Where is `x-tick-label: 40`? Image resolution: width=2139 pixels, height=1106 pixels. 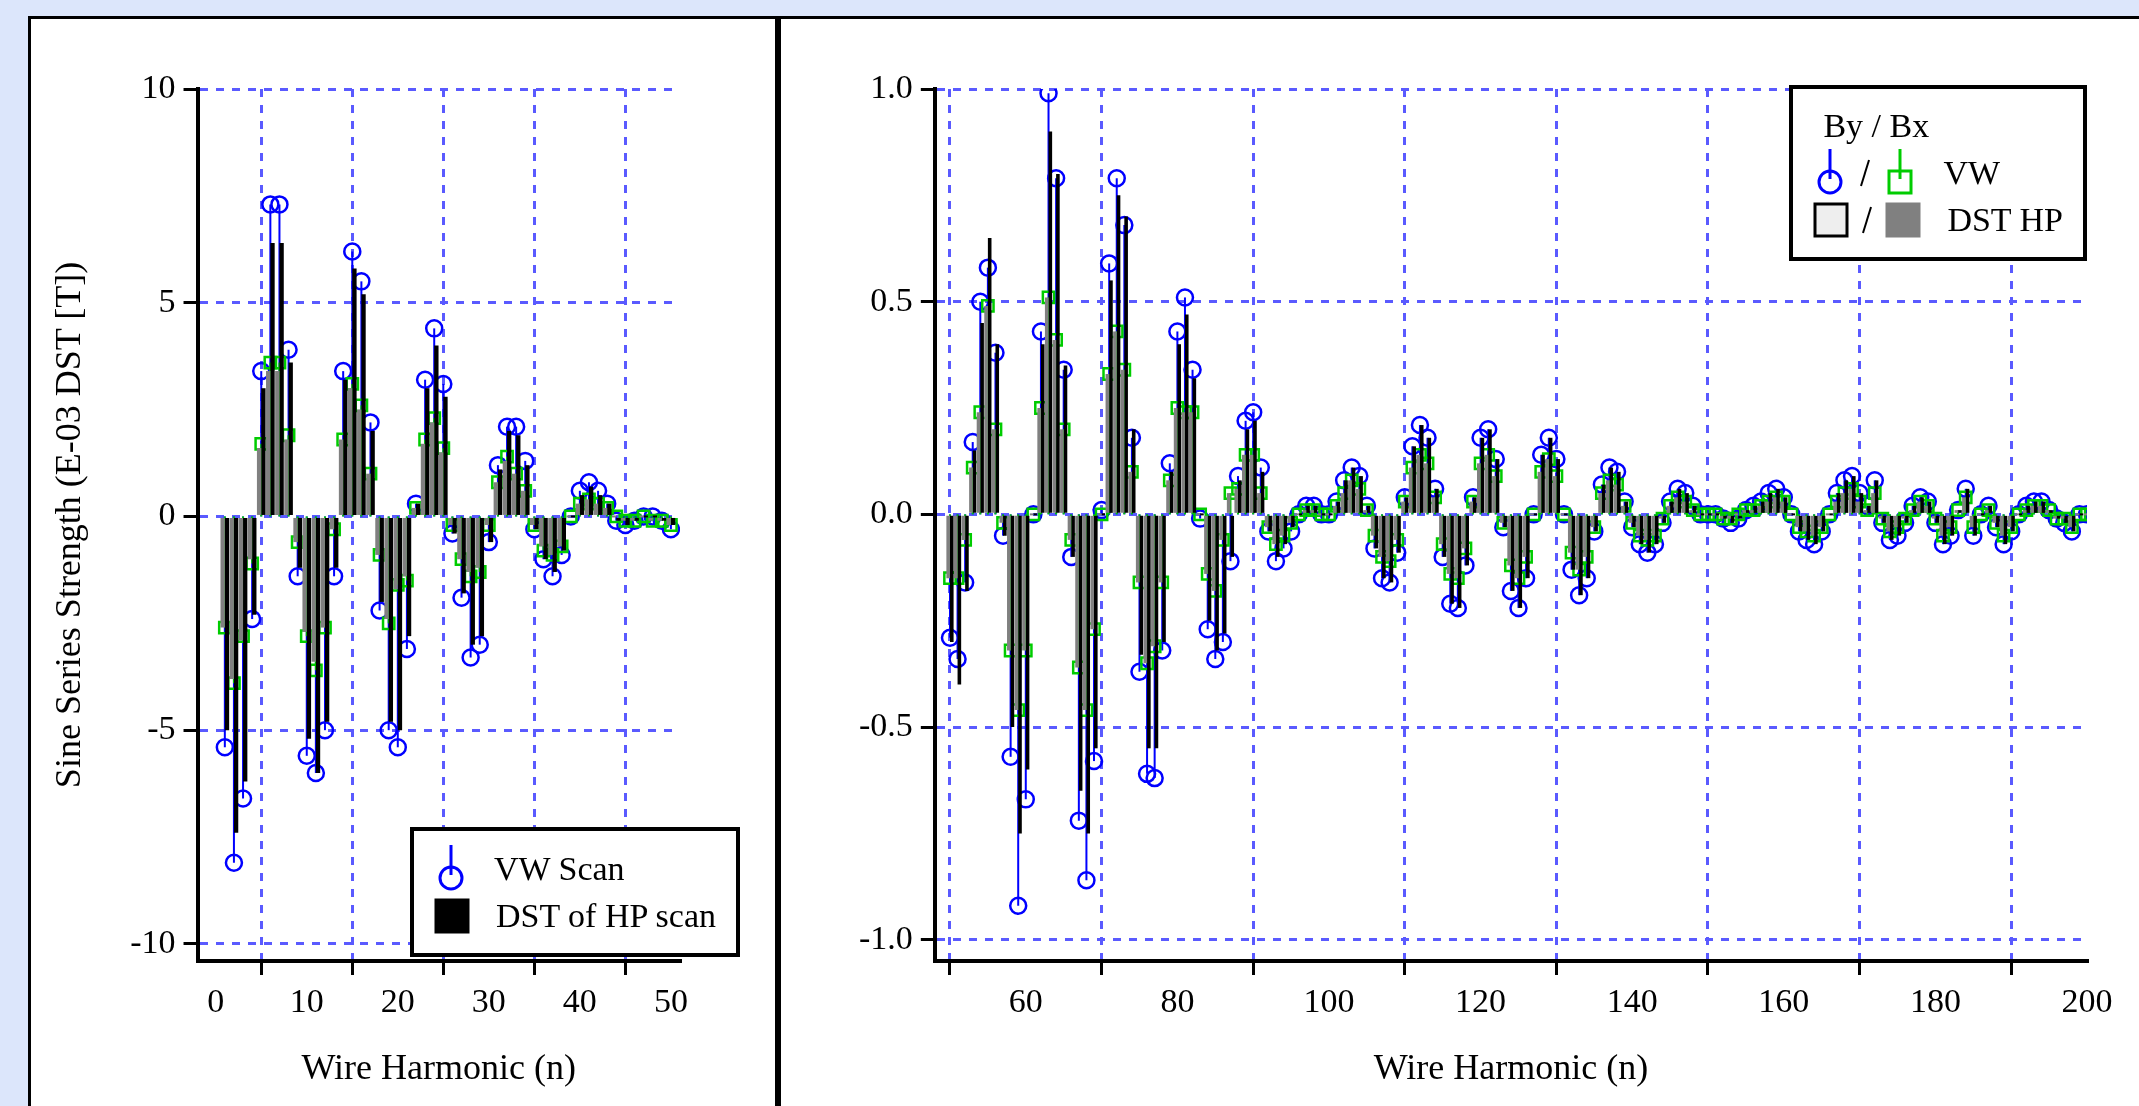 x-tick-label: 40 is located at coordinates (579, 1001).